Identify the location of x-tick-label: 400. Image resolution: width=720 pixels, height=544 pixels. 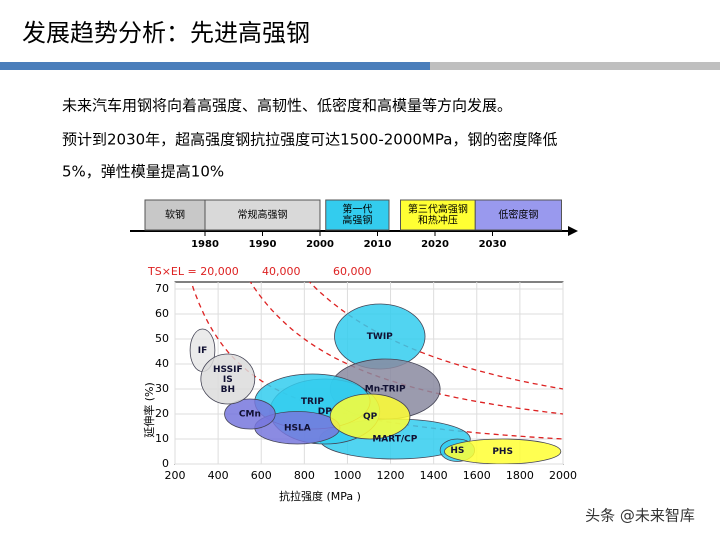
(218, 475).